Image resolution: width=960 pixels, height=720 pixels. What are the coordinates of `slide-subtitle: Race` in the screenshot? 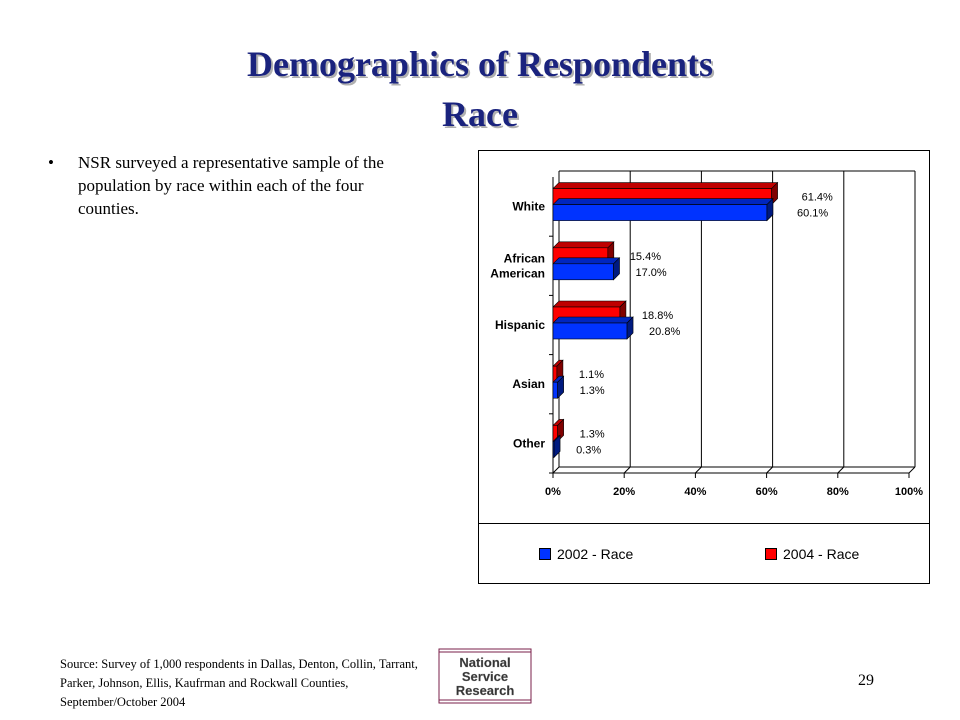 It's located at (480, 114).